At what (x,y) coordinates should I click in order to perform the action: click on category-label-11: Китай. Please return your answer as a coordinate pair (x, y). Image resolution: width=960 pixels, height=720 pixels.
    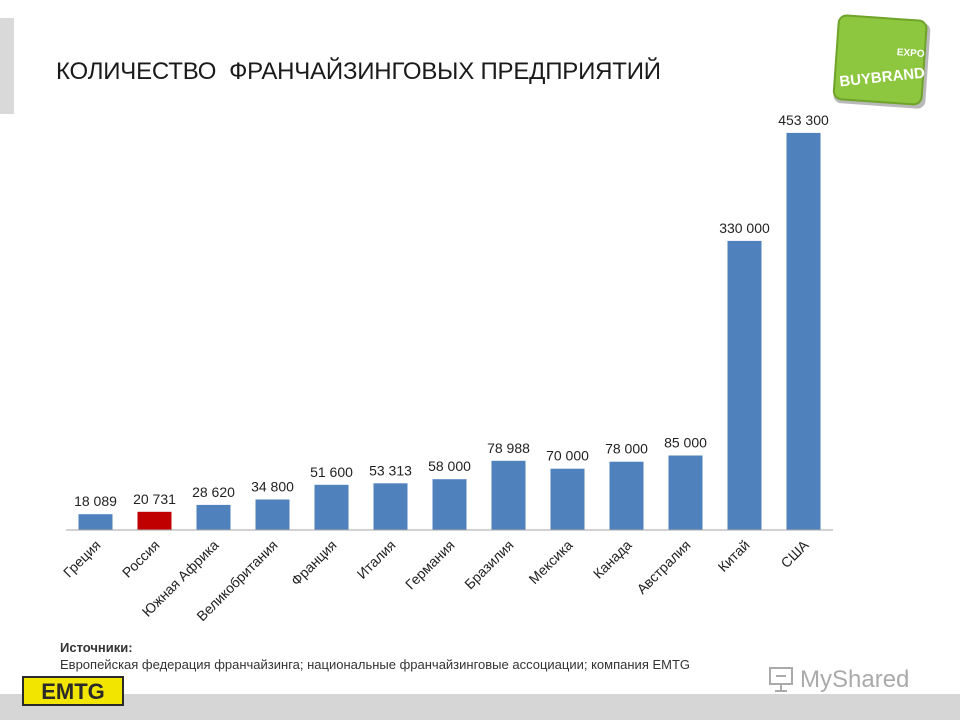
    Looking at the image, I should click on (734, 556).